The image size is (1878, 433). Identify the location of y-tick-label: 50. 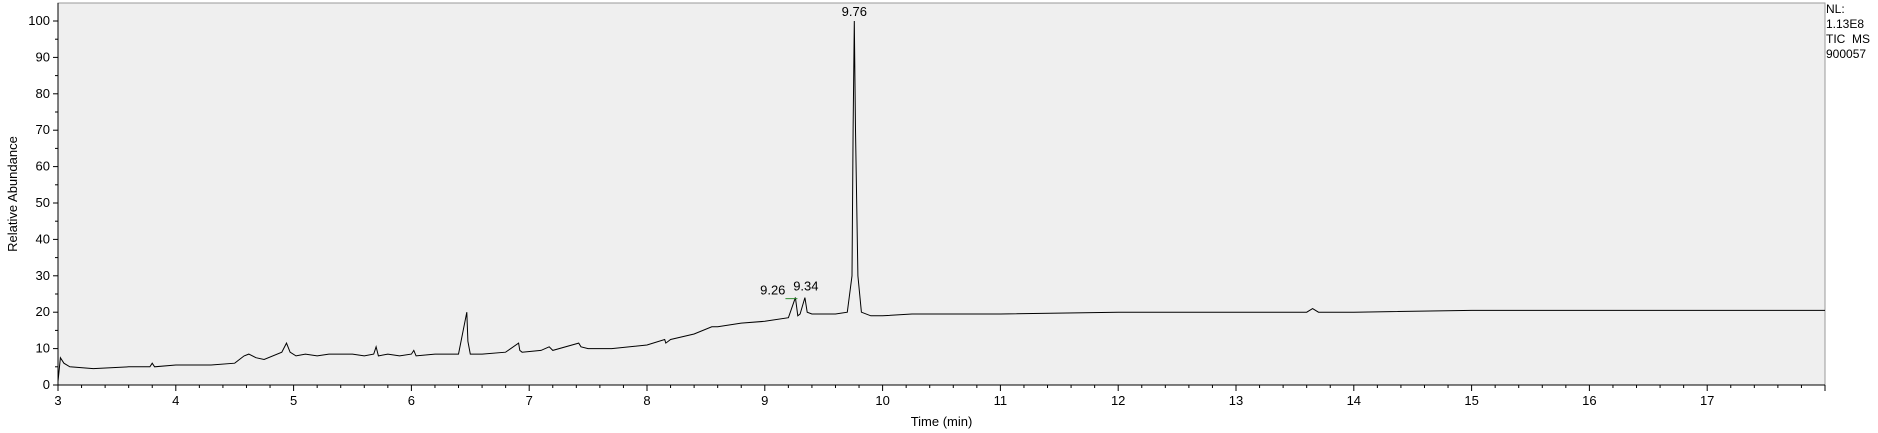
(43, 202).